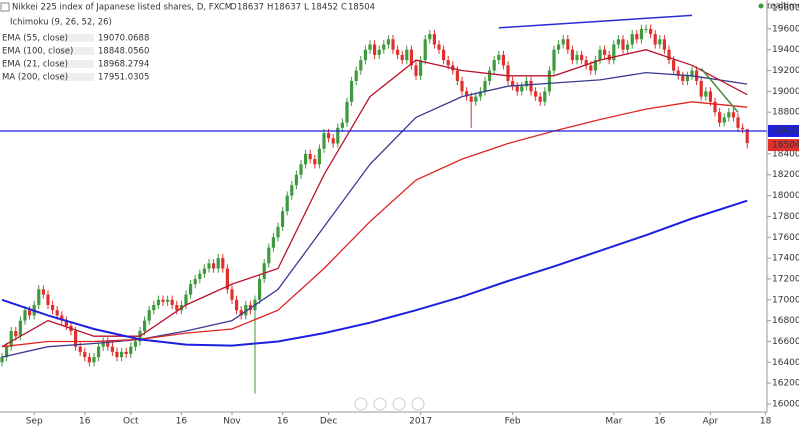 The width and height of the screenshot is (799, 427). Describe the element at coordinates (35, 39) in the screenshot. I see `legend-label: EMA (55, close)` at that location.